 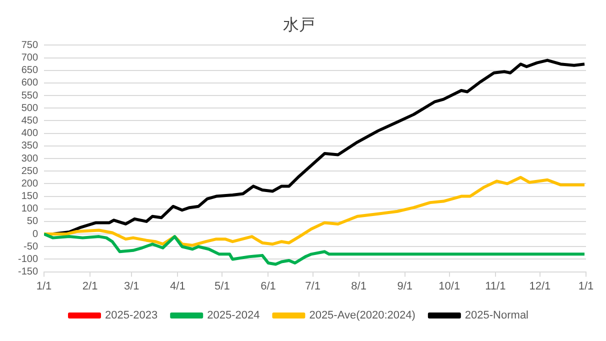 What do you see at coordinates (362, 316) in the screenshot?
I see `legend-label: 2025-Ave(2020:2024)` at bounding box center [362, 316].